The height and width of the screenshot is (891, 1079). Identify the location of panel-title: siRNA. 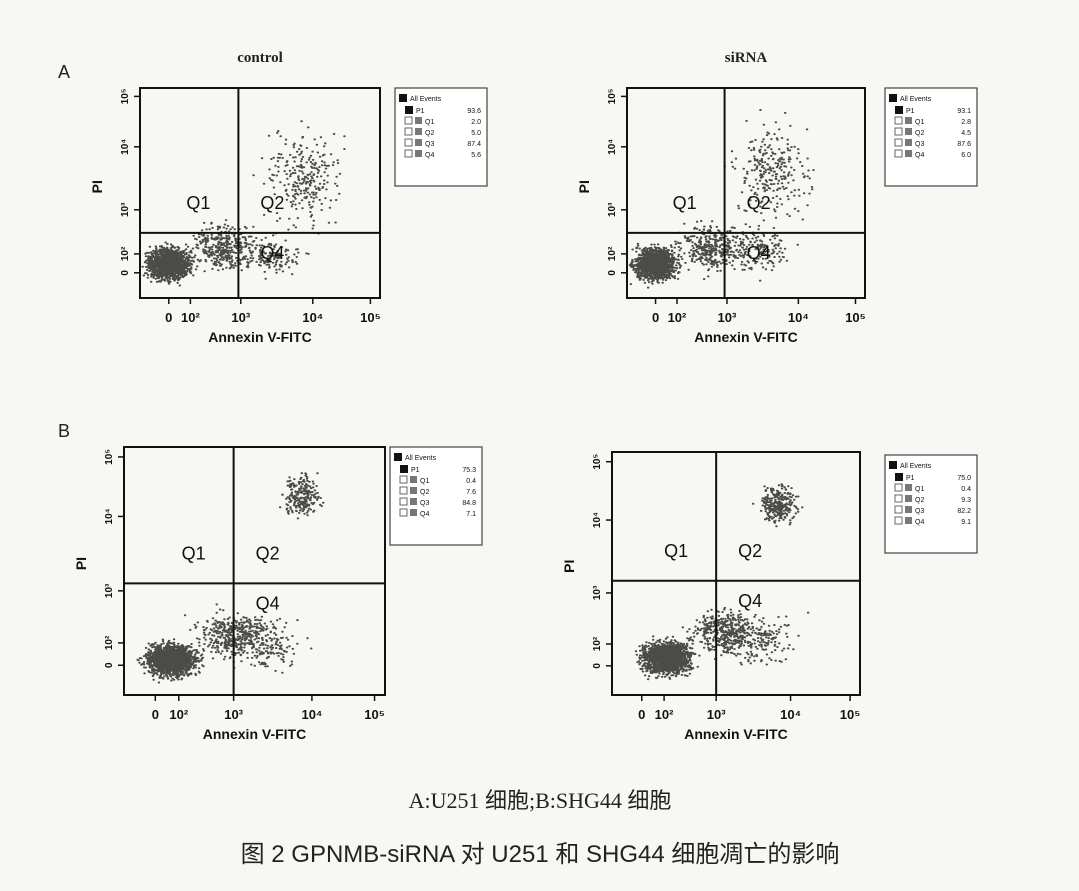
(746, 58).